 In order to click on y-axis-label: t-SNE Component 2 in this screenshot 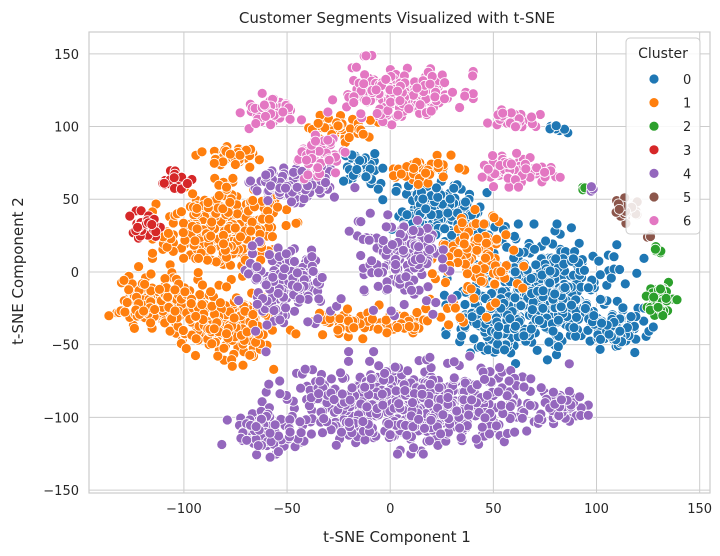, I will do `click(18, 271)`.